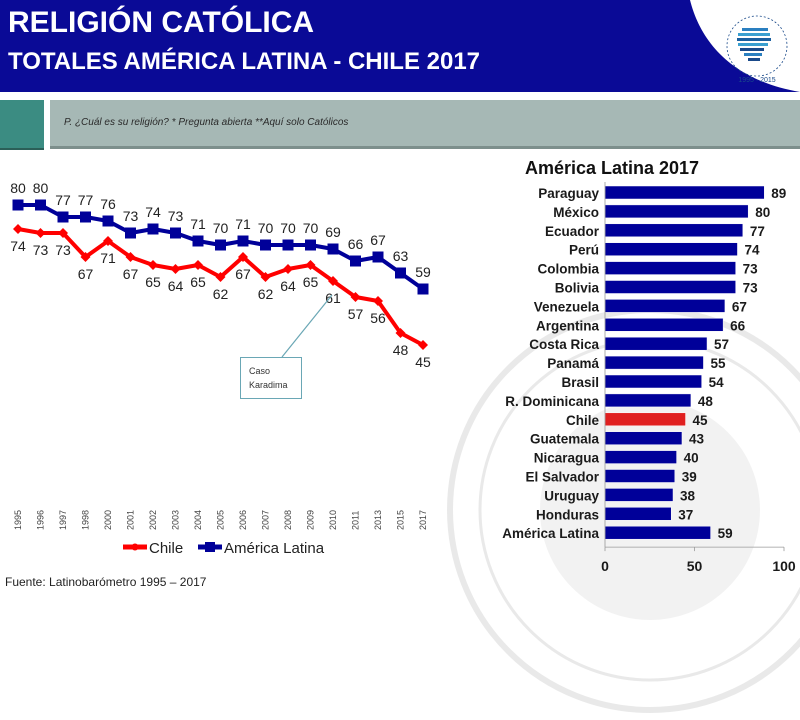  I want to click on x-tick-label: 2010, so click(333, 520).